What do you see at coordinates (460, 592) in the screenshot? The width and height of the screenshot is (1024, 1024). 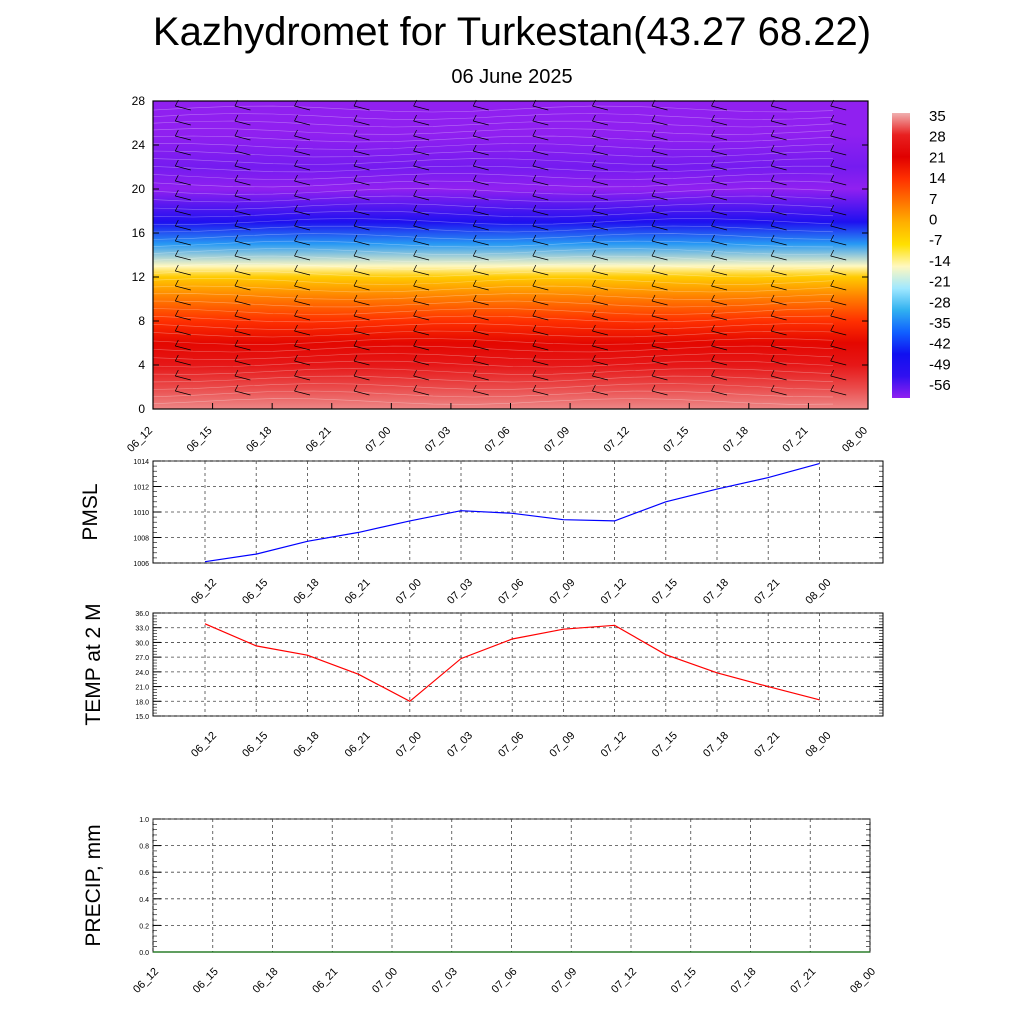 I see `x-tick-label: 07_03` at bounding box center [460, 592].